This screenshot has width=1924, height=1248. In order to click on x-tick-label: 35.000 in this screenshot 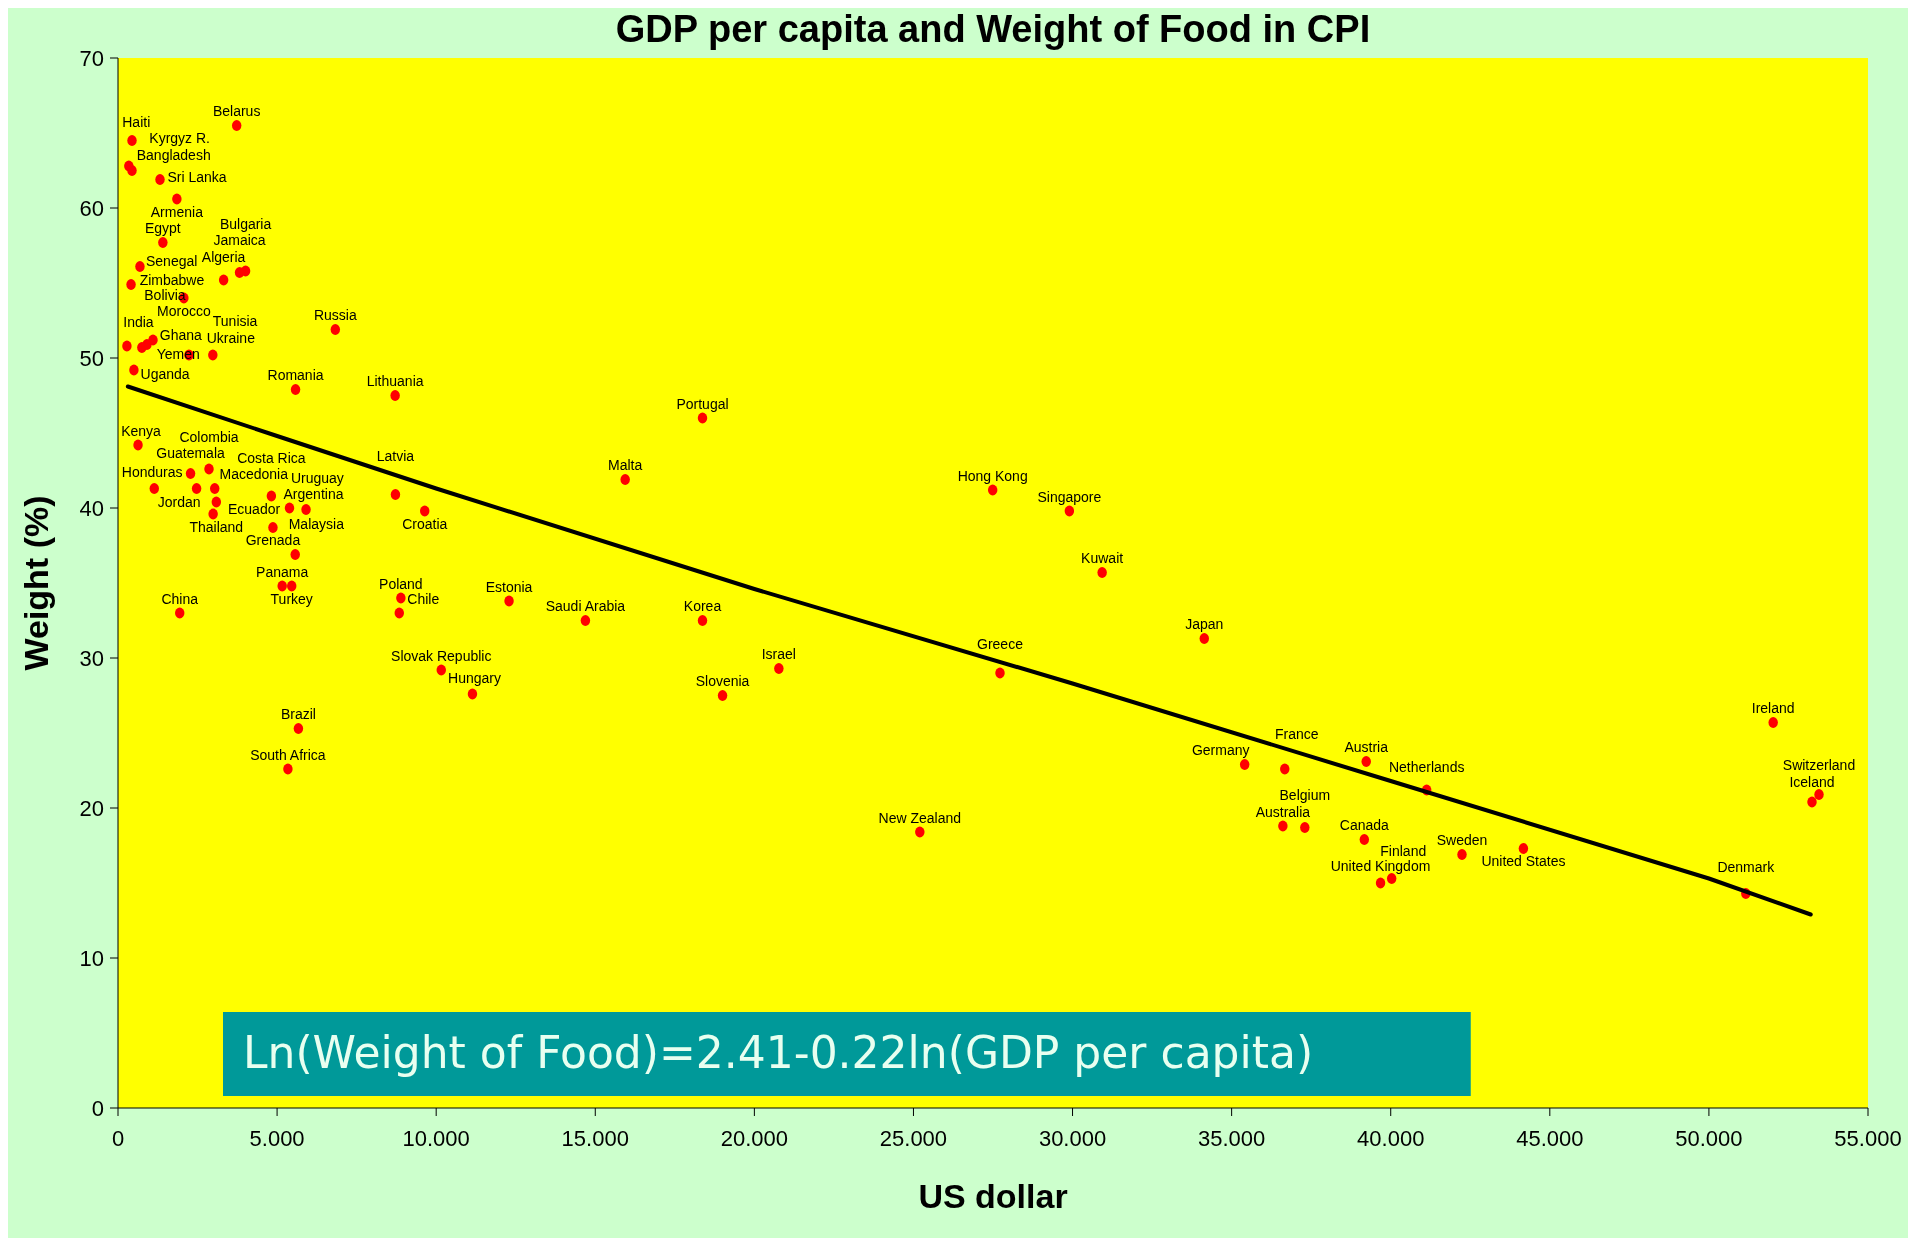, I will do `click(1231, 1138)`.